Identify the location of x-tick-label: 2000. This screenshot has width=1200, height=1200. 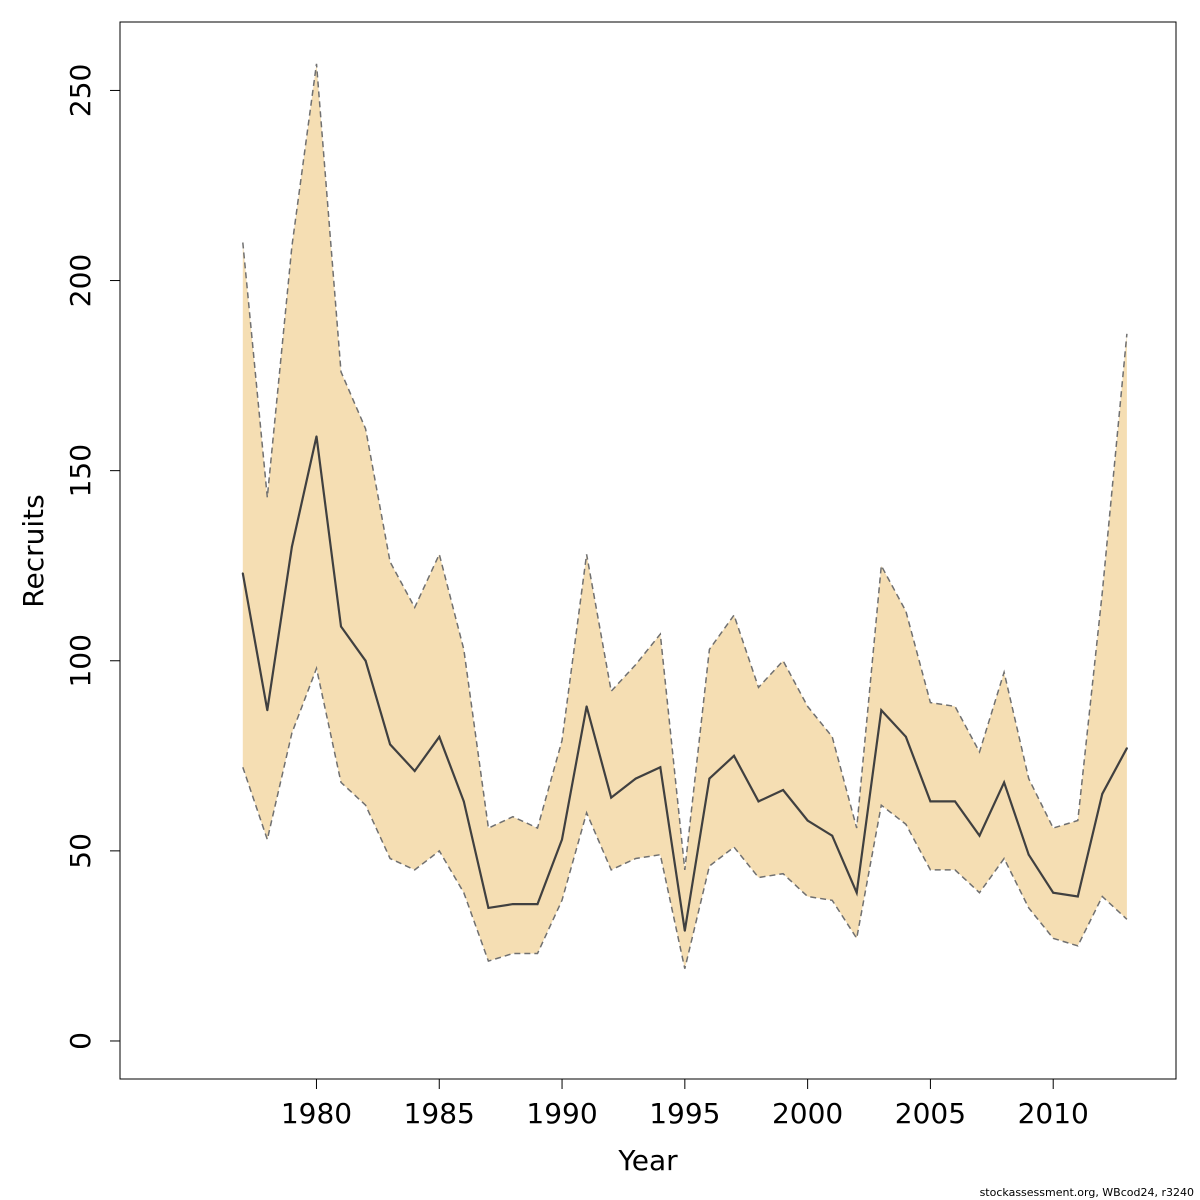
(807, 1113).